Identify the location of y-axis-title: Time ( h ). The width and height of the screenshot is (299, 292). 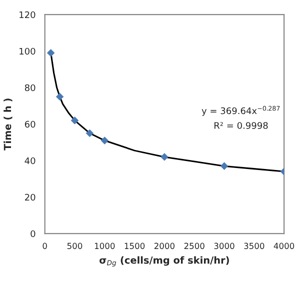
(8, 124).